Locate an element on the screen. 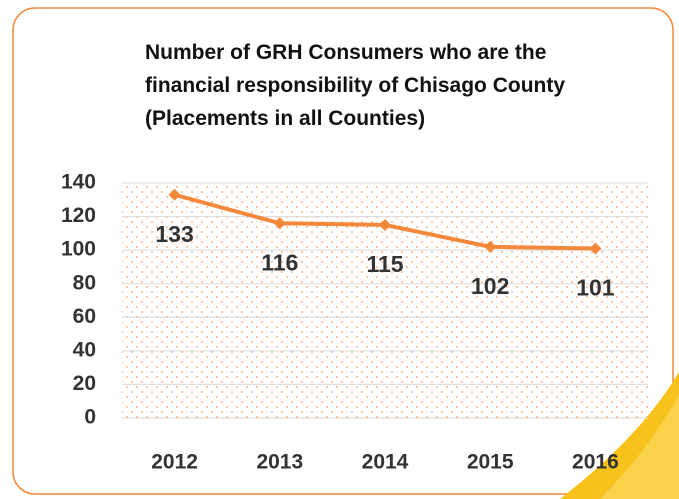 This screenshot has height=499, width=679. data-label: 133 is located at coordinates (174, 234).